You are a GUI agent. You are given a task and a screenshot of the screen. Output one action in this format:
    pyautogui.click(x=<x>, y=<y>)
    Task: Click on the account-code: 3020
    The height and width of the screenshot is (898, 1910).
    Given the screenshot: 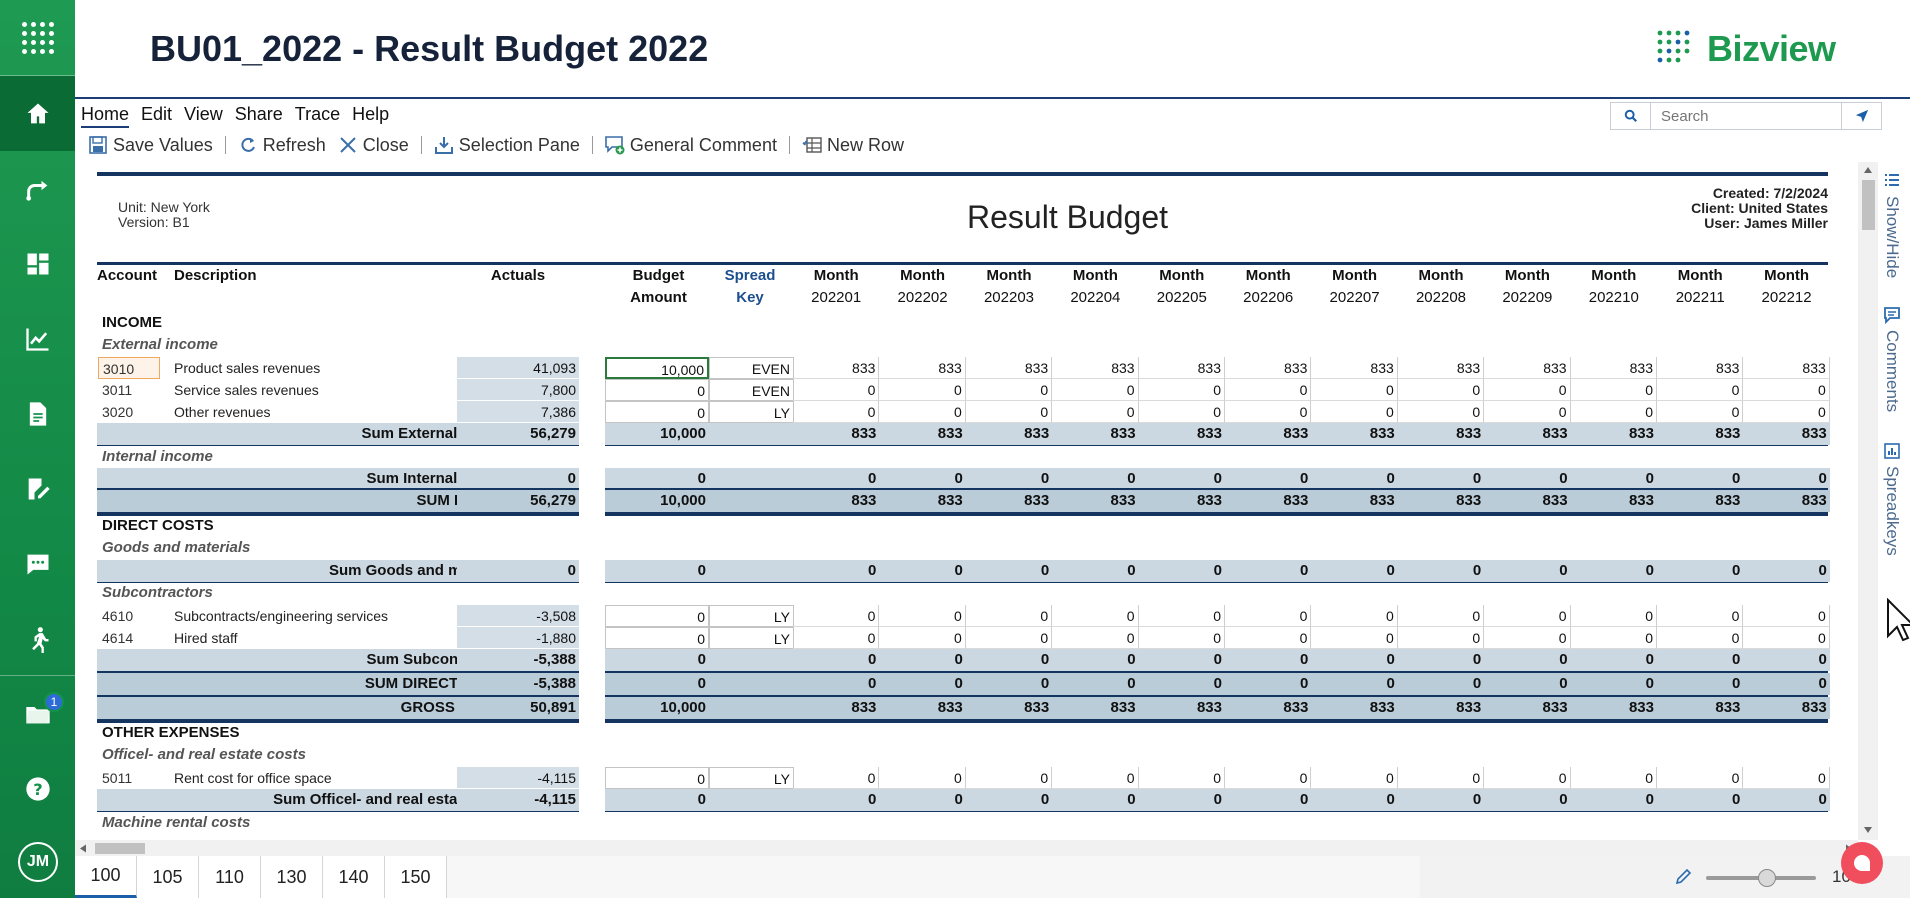 What is the action you would take?
    pyautogui.click(x=118, y=412)
    